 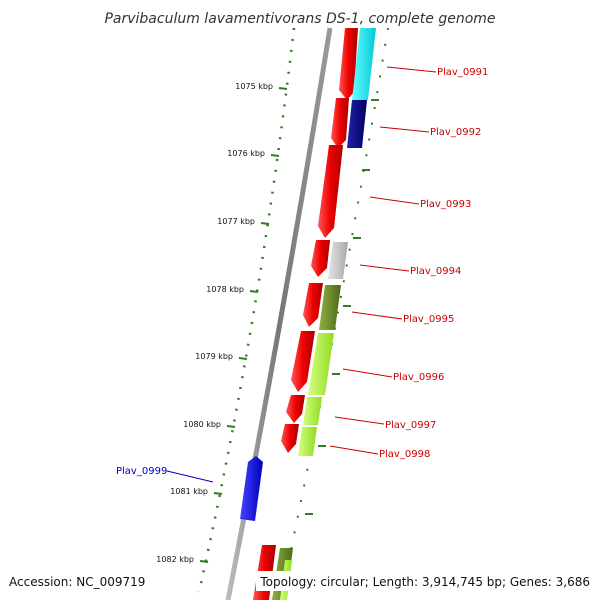 What do you see at coordinates (455, 132) in the screenshot?
I see `gene-label-plav-0992: Plav_0992` at bounding box center [455, 132].